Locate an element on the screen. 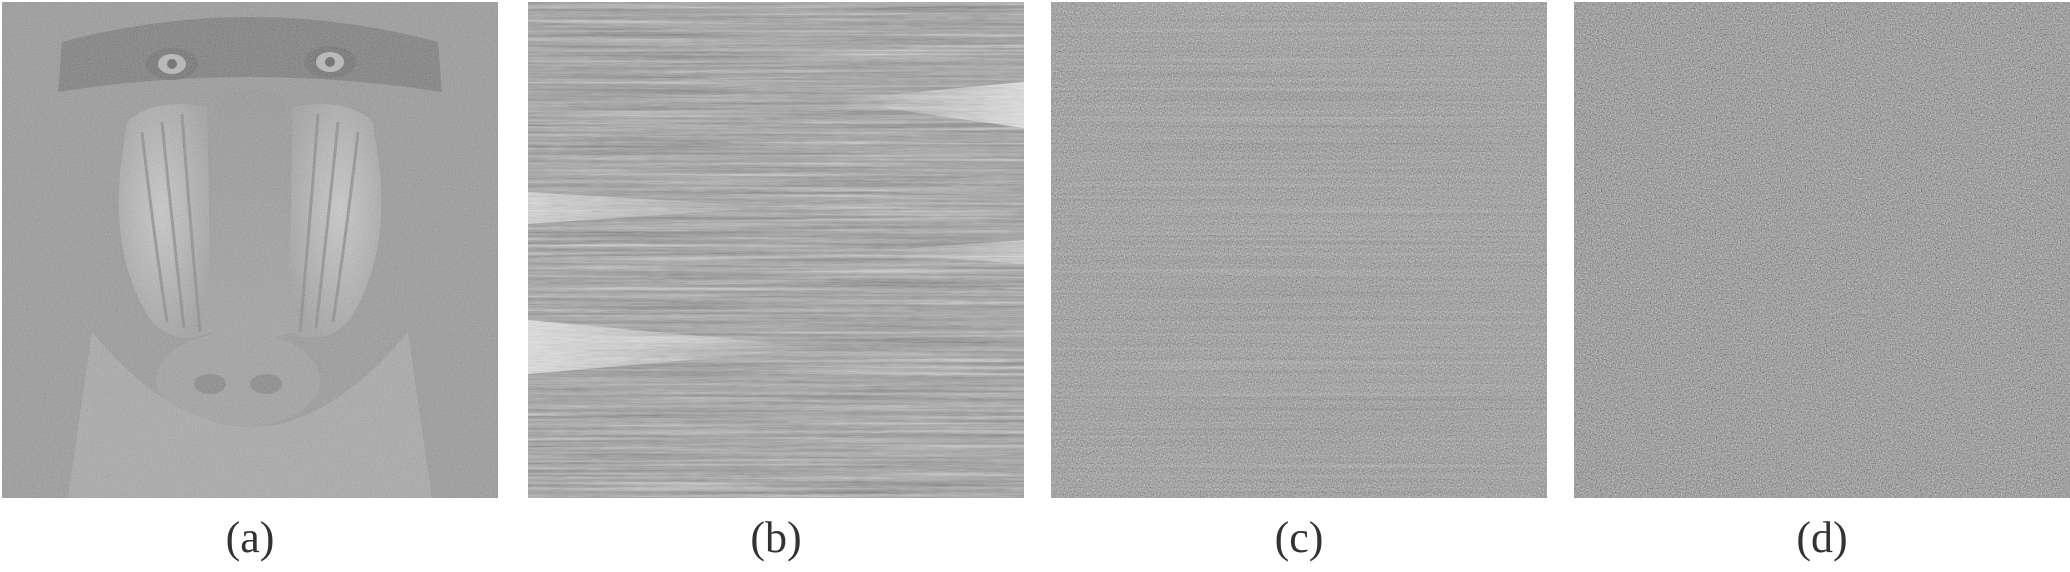 The height and width of the screenshot is (572, 2070). panel-d-caption: (d) is located at coordinates (1822, 537).